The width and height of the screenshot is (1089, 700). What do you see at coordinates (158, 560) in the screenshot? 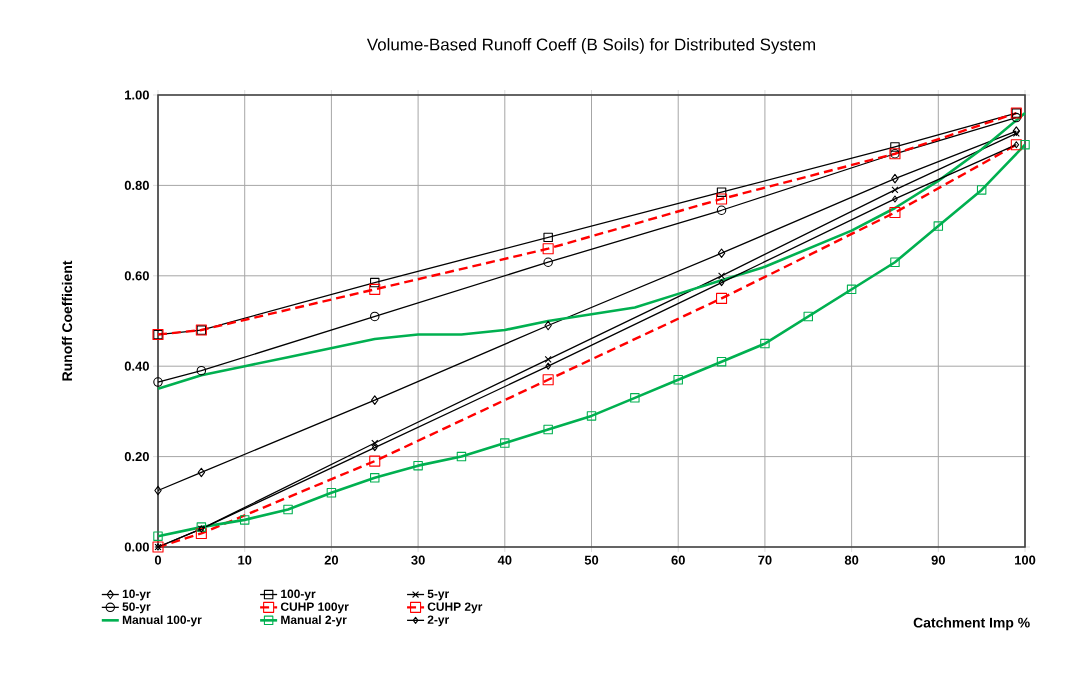
I see `x-tick-label: 0` at bounding box center [158, 560].